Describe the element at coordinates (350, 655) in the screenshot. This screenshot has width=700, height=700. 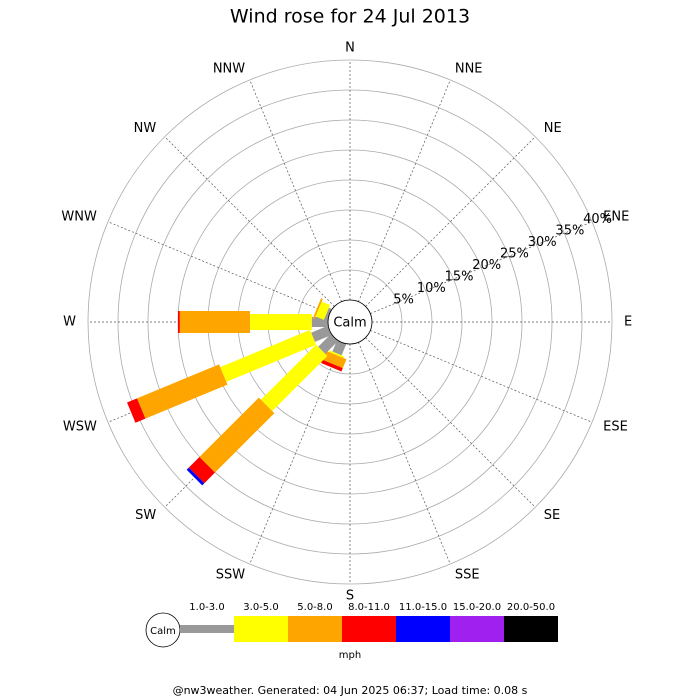
I see `legend-units: mph` at that location.